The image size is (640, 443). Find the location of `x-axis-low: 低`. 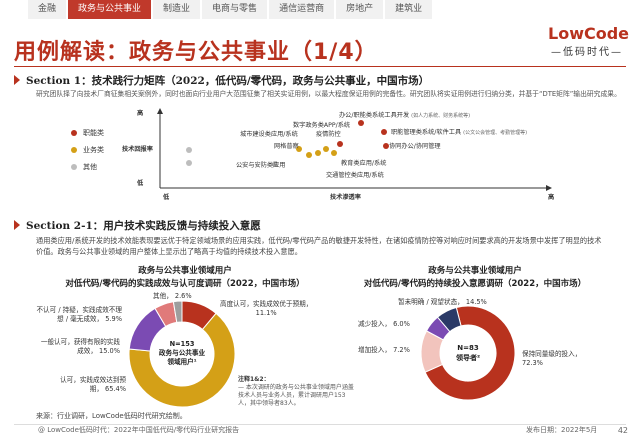

x-axis-low: 低 is located at coordinates (166, 197).